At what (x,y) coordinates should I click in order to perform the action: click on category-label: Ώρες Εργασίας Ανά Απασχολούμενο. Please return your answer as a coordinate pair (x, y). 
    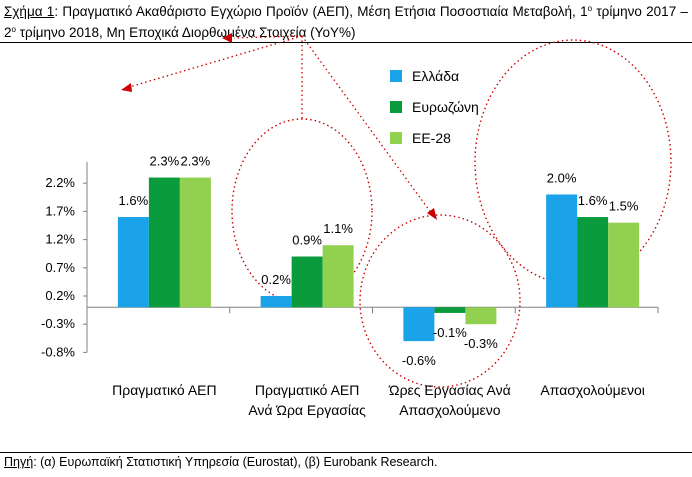
    Looking at the image, I should click on (449, 400).